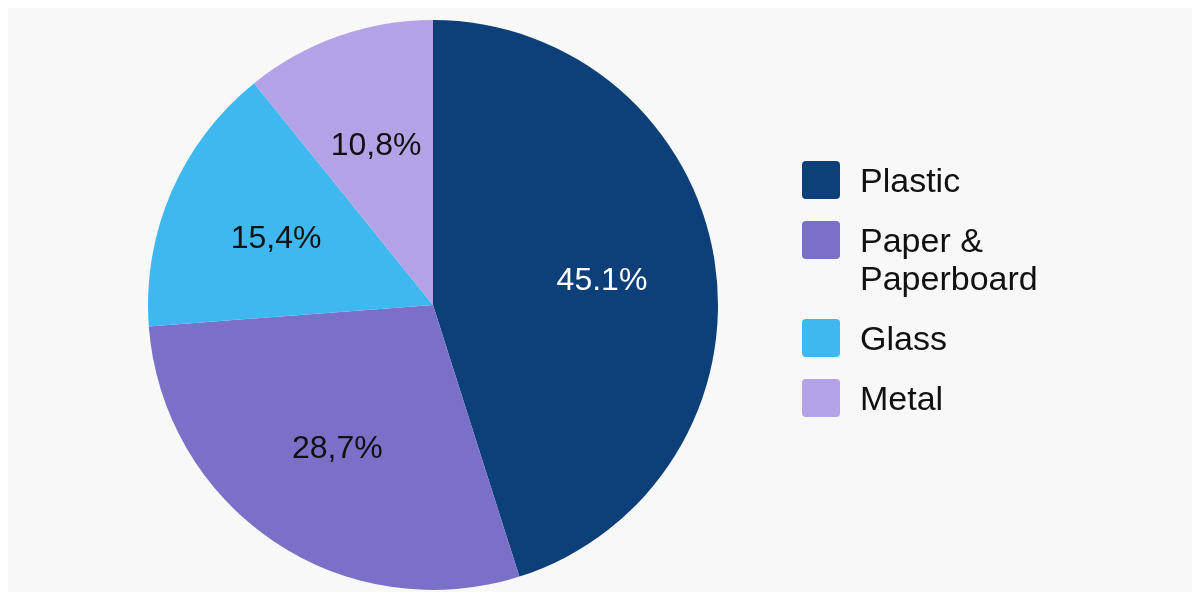  I want to click on legend-label: Paper & Paperboard, so click(949, 259).